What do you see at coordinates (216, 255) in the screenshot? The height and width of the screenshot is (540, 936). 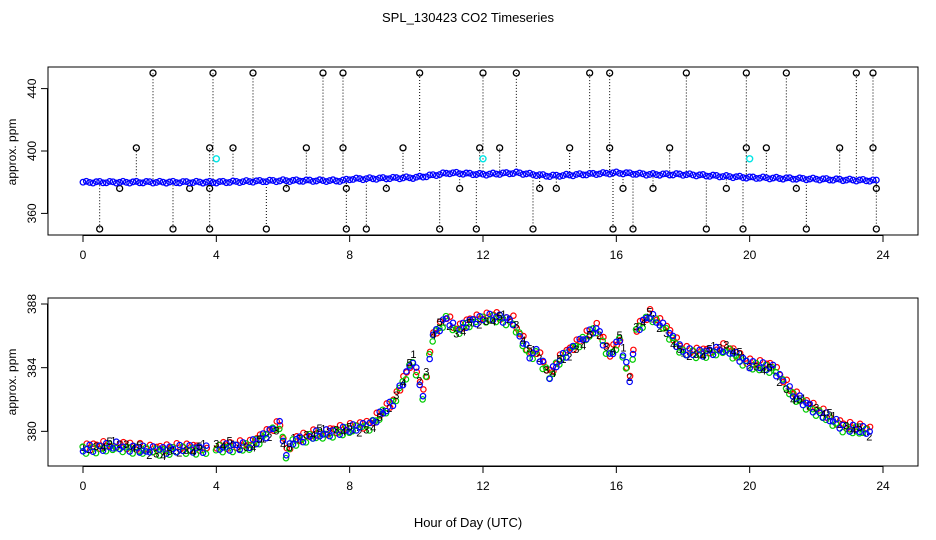 I see `top-x-tick-label: 4` at bounding box center [216, 255].